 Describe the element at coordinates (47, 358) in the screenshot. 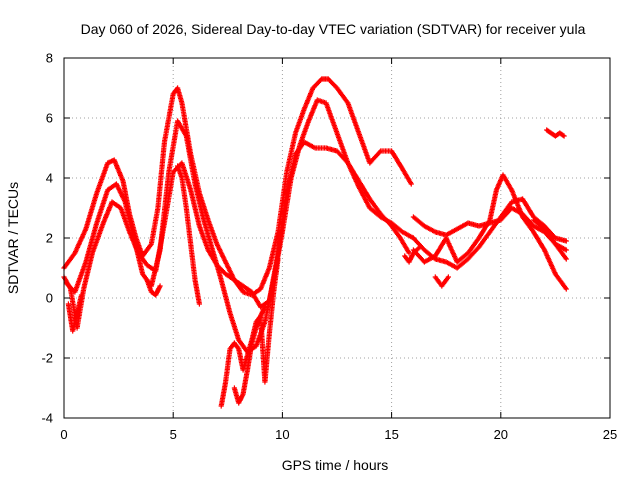

I see `y-tick-label: -2` at that location.